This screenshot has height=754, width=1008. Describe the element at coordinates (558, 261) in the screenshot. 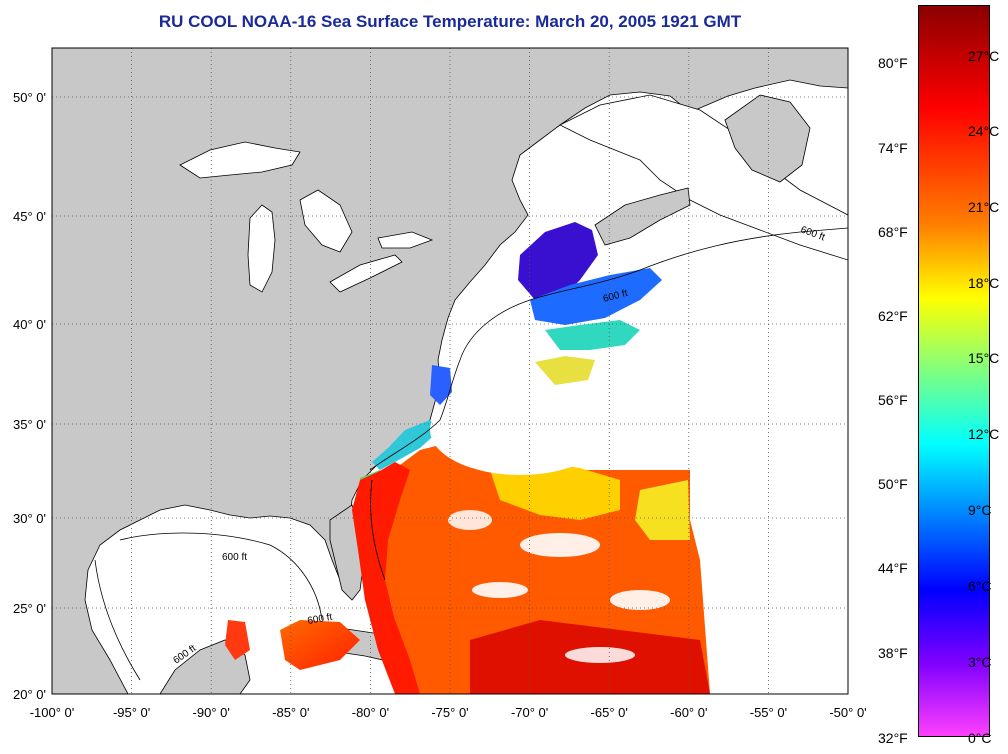

I see `sst-gulf-of-maine-cold` at that location.